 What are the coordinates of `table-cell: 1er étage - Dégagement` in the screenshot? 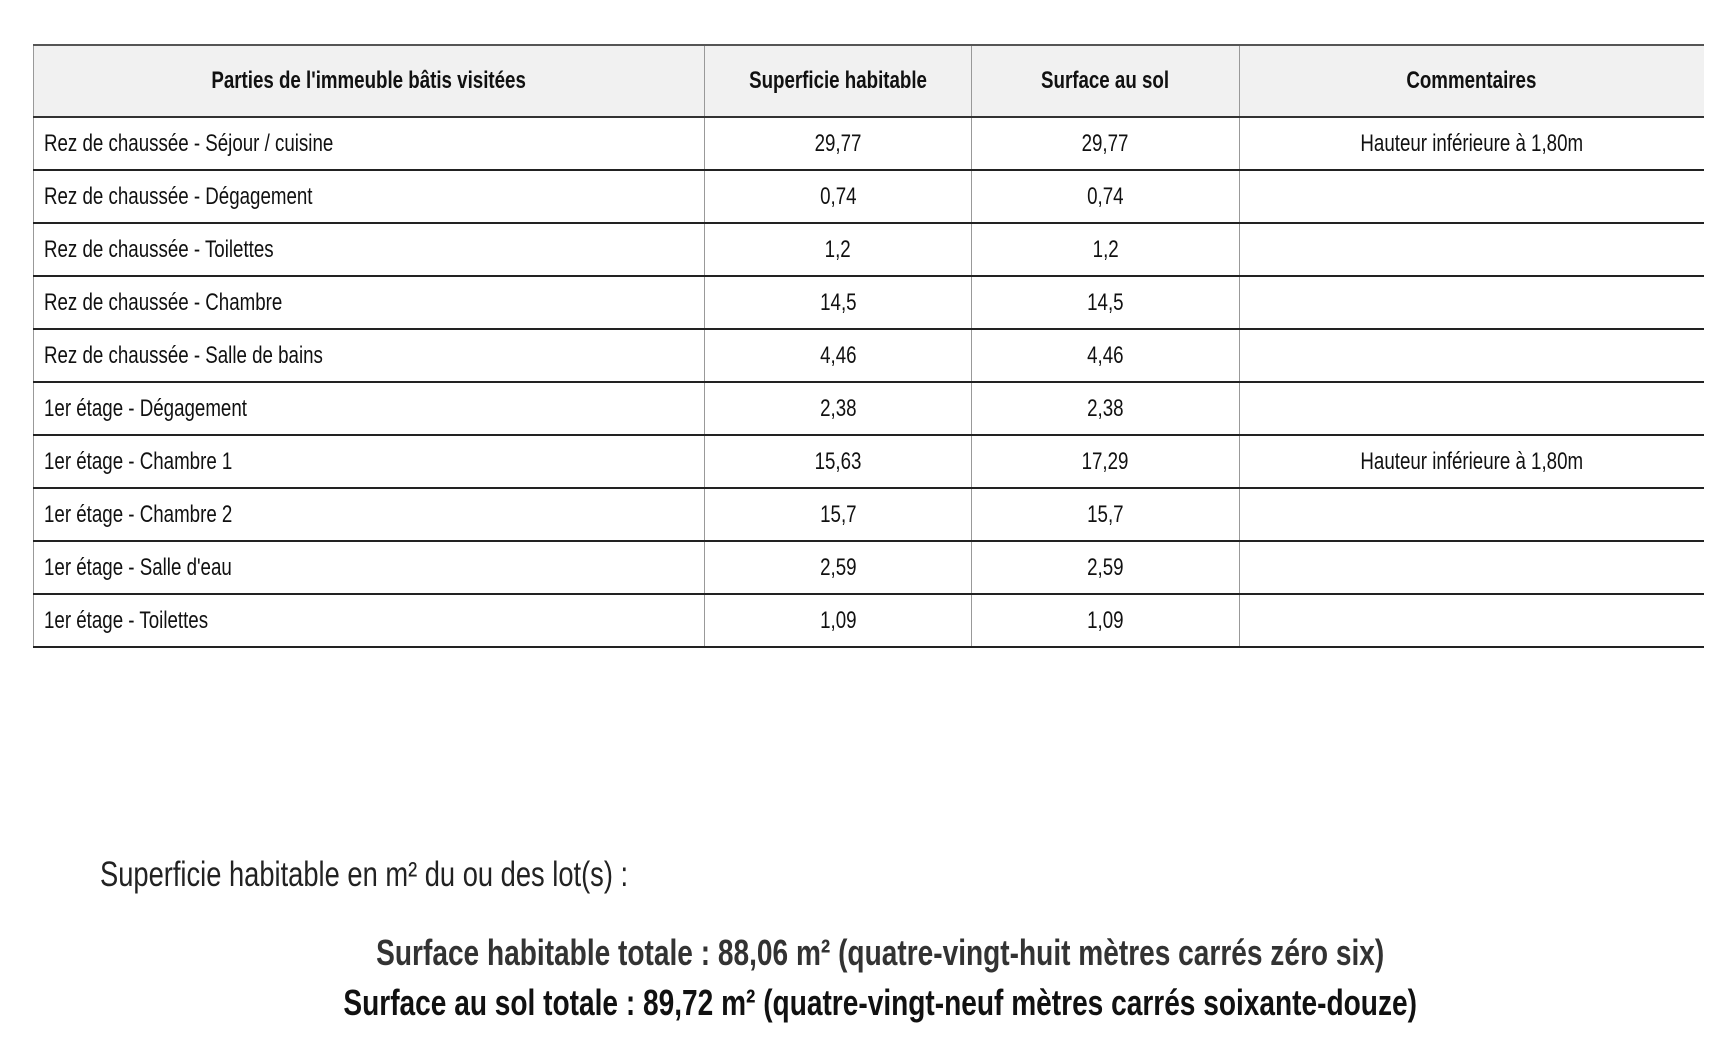 It's located at (369, 409).